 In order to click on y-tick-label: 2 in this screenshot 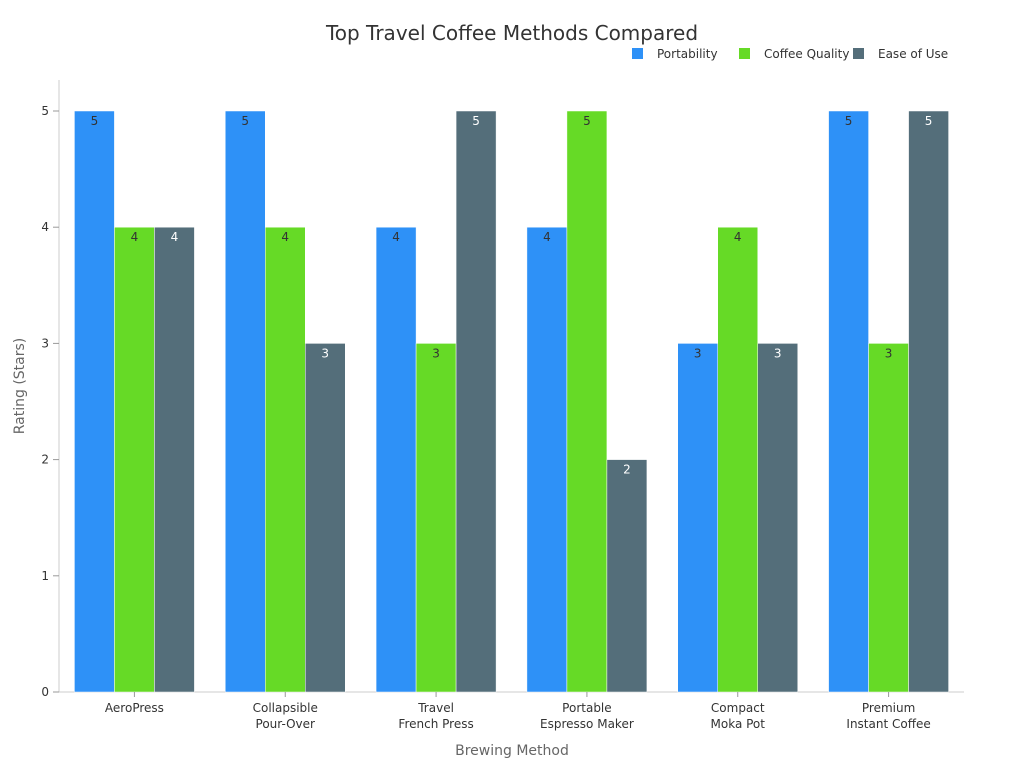, I will do `click(45, 460)`.